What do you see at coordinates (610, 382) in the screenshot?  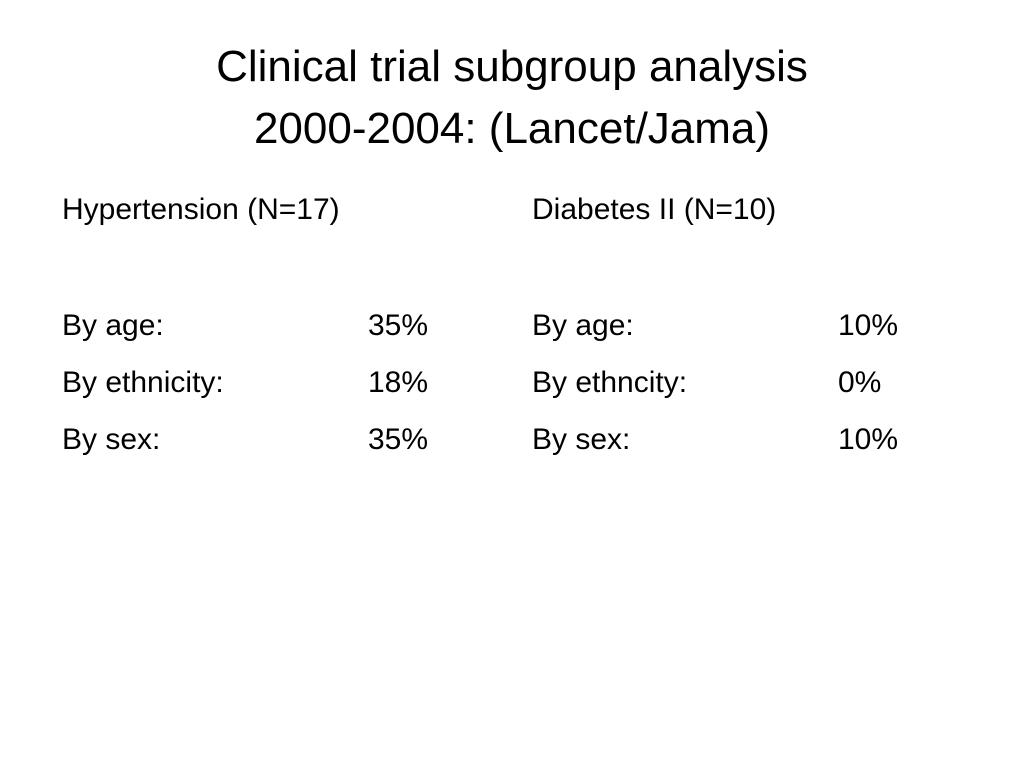 I see `stat-label: By ethncity:` at bounding box center [610, 382].